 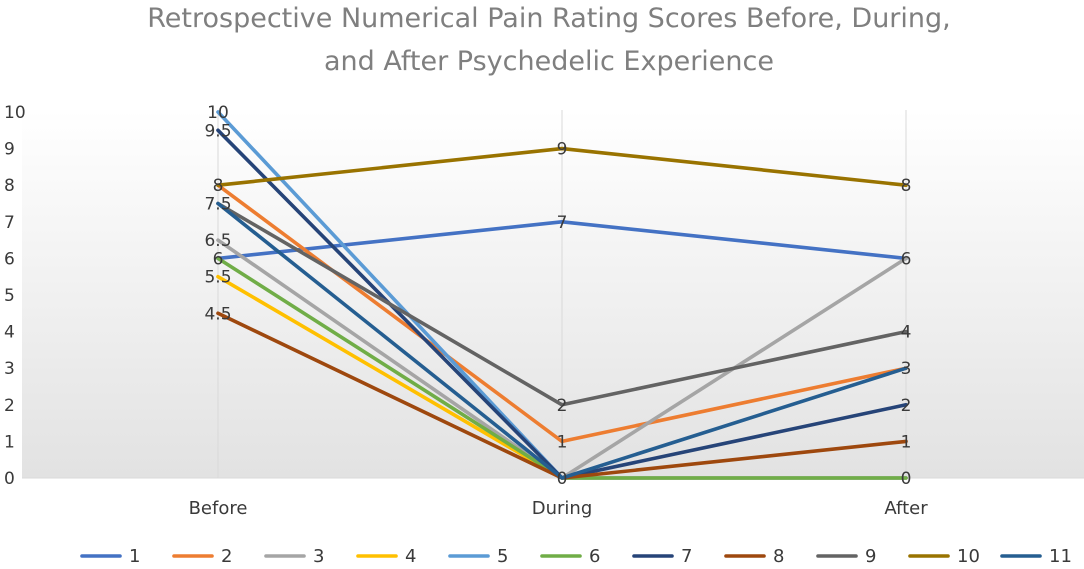 What do you see at coordinates (217, 131) in the screenshot?
I see `data-label: 9.5` at bounding box center [217, 131].